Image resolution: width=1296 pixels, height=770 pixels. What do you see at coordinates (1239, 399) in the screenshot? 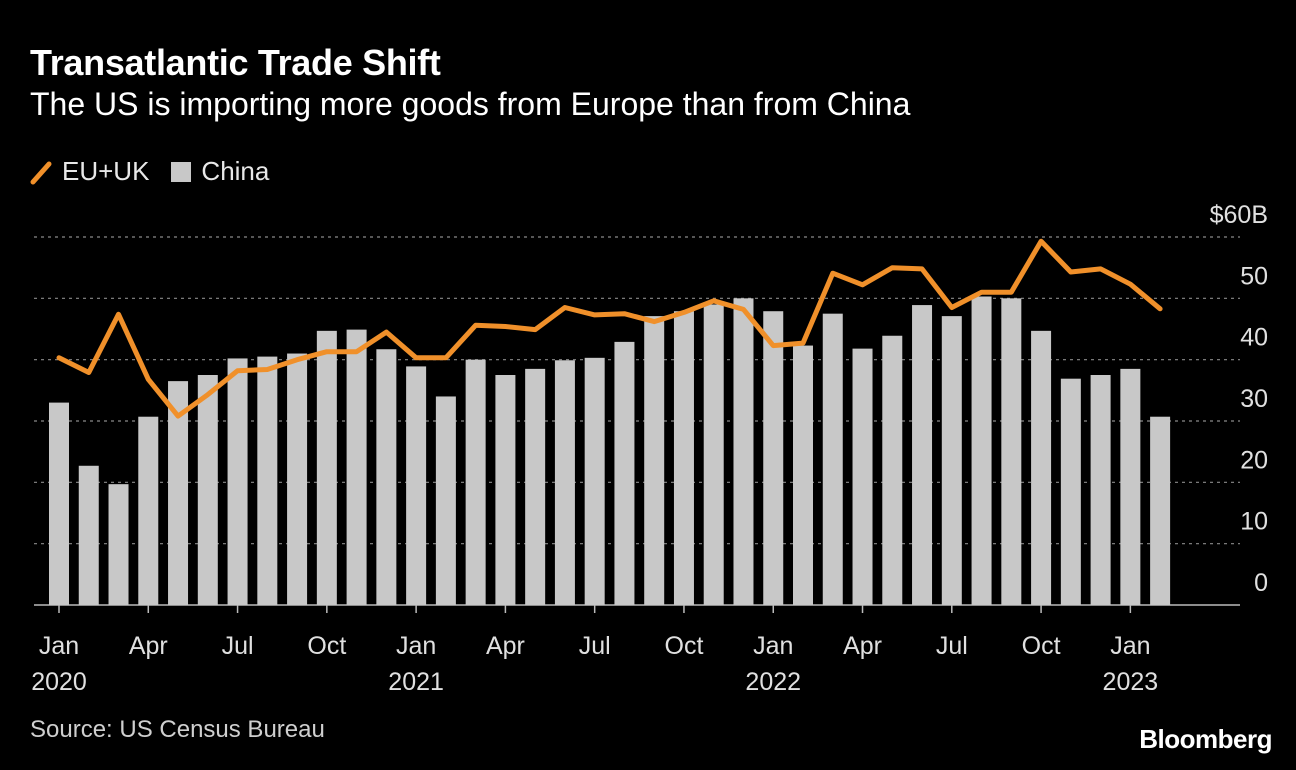
I see `y-axis-ticks: 0 10 20 30 40 50 $60B` at bounding box center [1239, 399].